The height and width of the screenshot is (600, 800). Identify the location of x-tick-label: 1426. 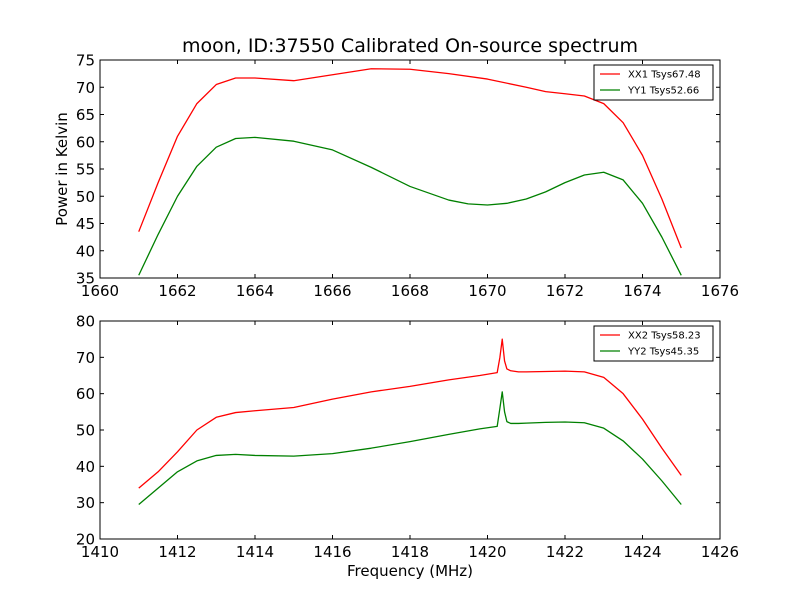
(720, 552).